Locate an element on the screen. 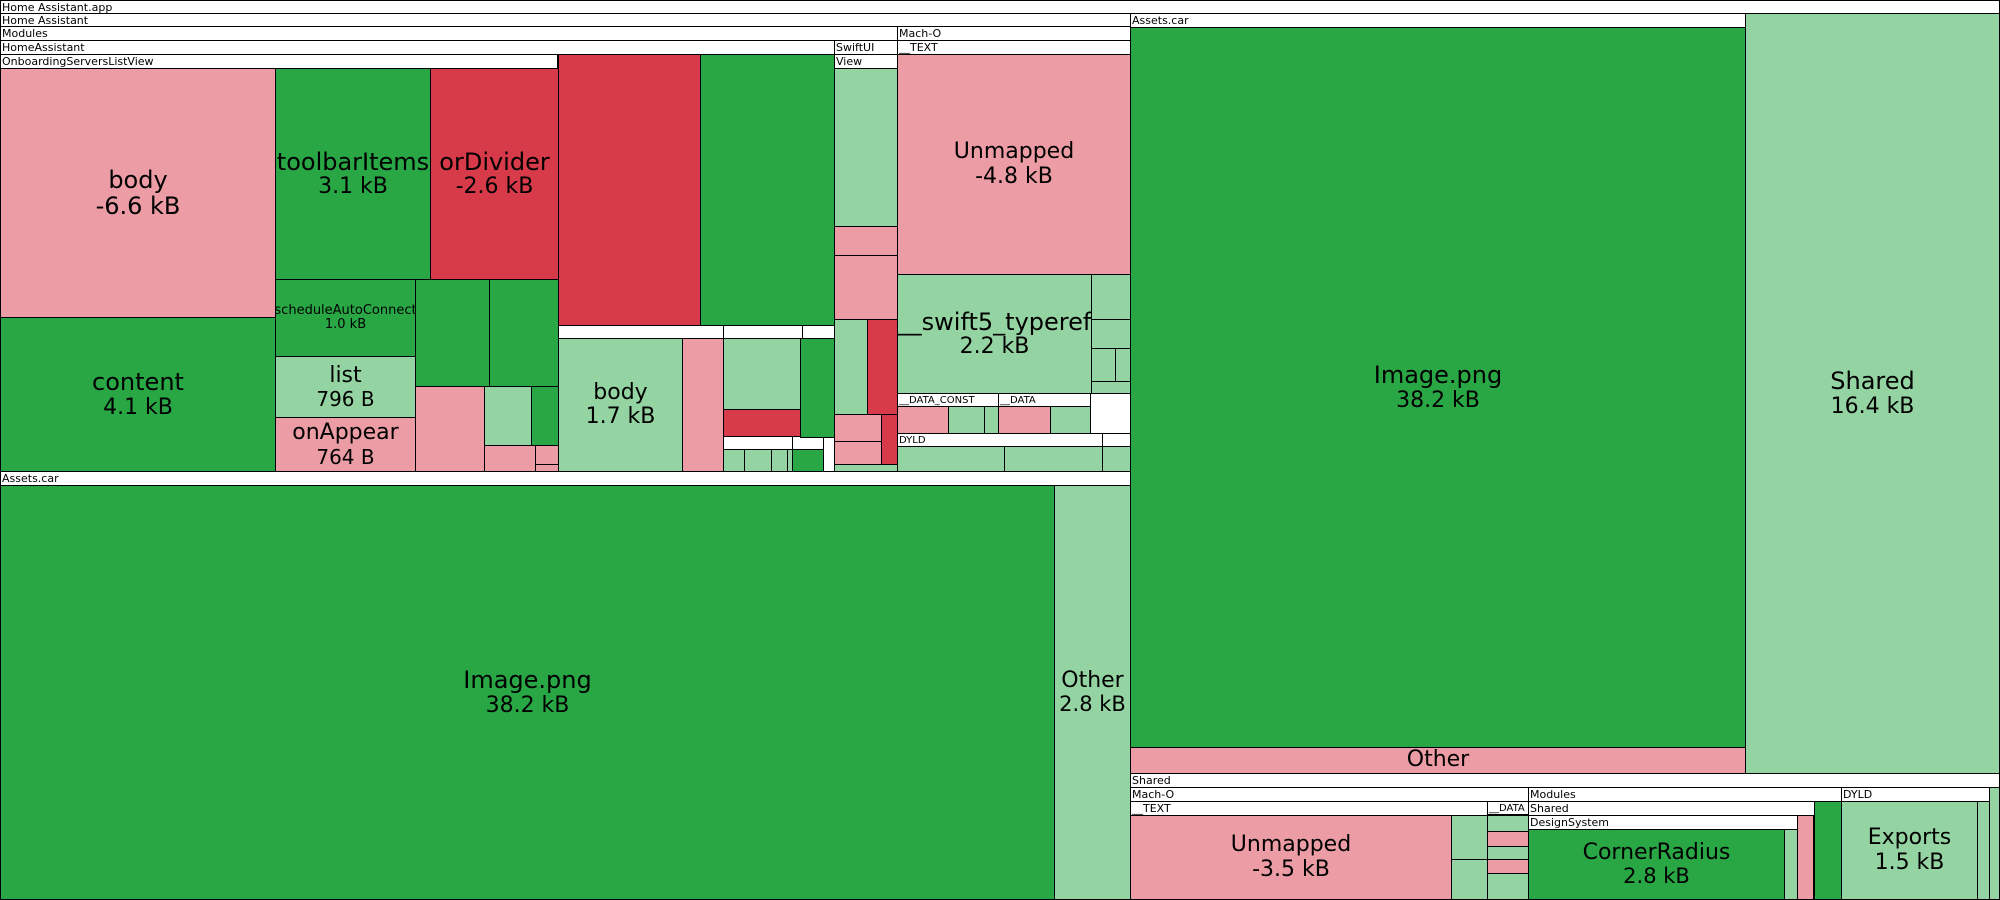 Image resolution: width=2000 pixels, height=900 pixels. treemap-cell-label: body -6.6 kB is located at coordinates (138, 193).